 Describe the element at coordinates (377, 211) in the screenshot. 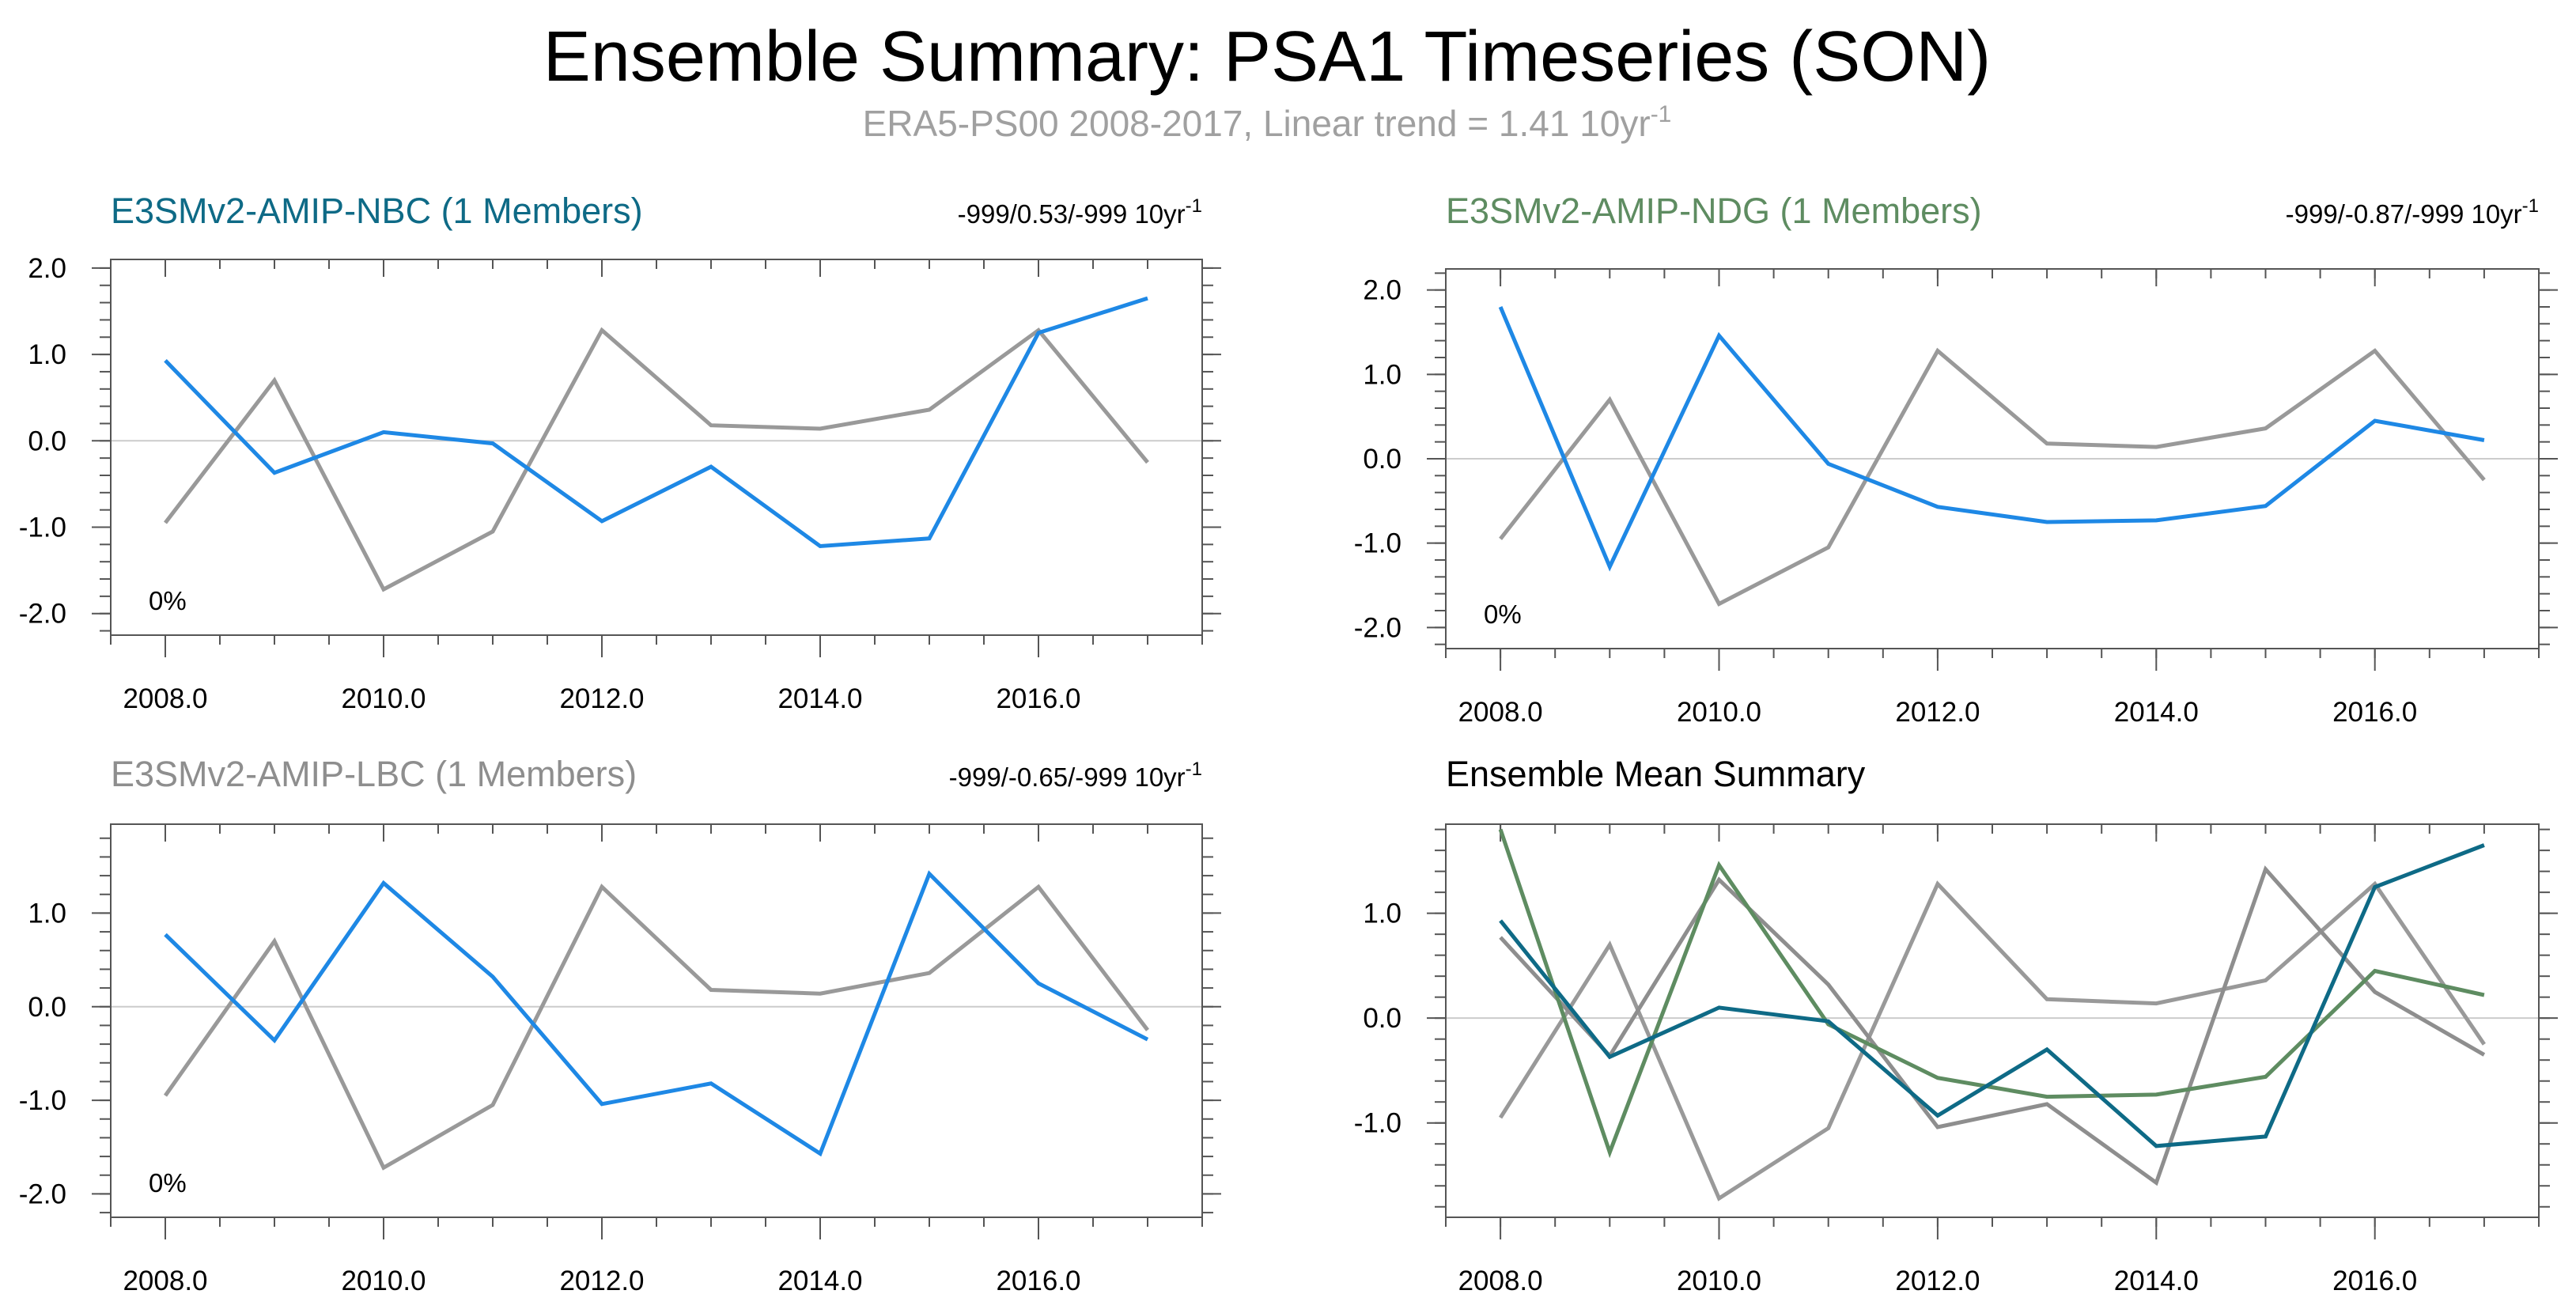

I see `panel-title: E3SMv2-AMIP-NBC (1 Members)` at that location.